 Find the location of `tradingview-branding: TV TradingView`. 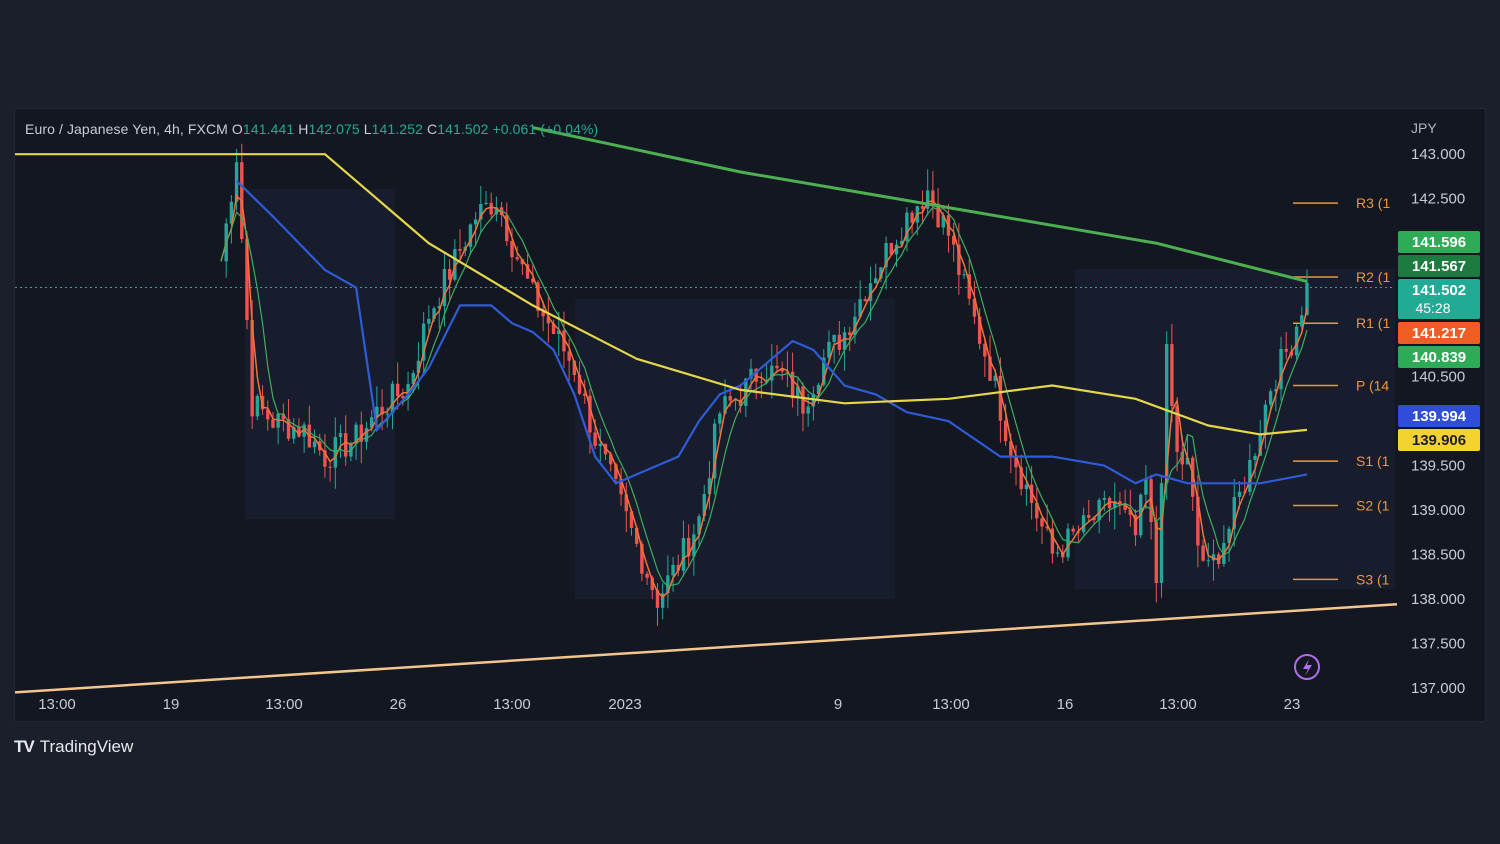

tradingview-branding: TV TradingView is located at coordinates (73, 747).